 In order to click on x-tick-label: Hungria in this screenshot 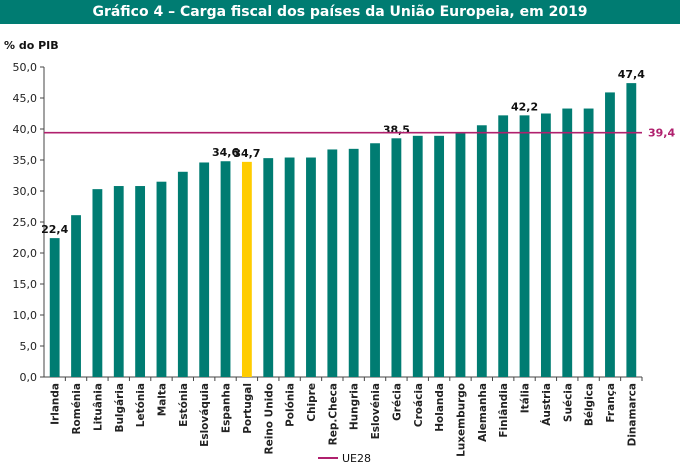, I will do `click(355, 406)`.